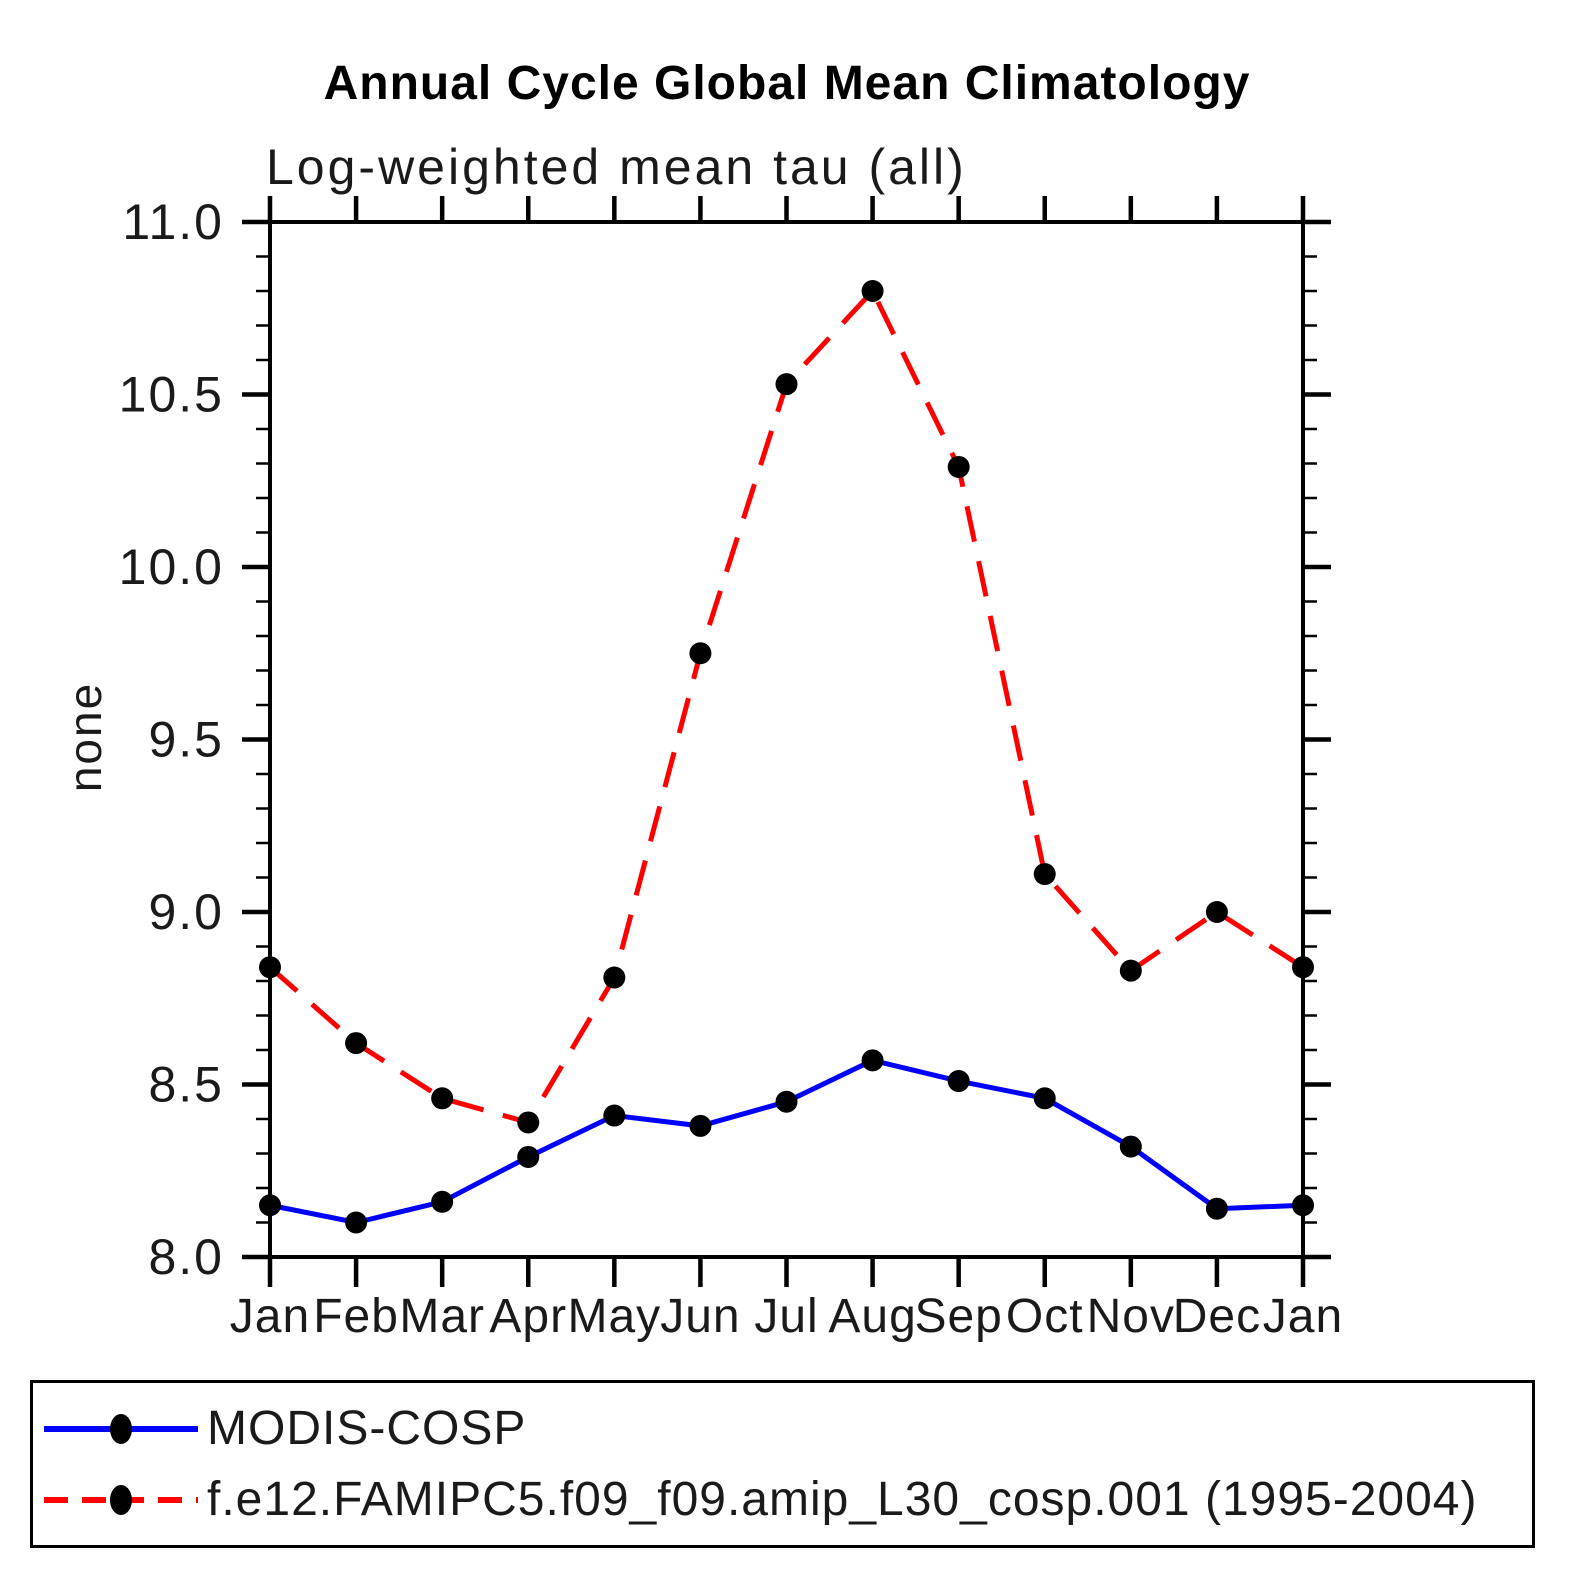  What do you see at coordinates (121, 1499) in the screenshot?
I see `legend-marker-dashed-line-dot` at bounding box center [121, 1499].